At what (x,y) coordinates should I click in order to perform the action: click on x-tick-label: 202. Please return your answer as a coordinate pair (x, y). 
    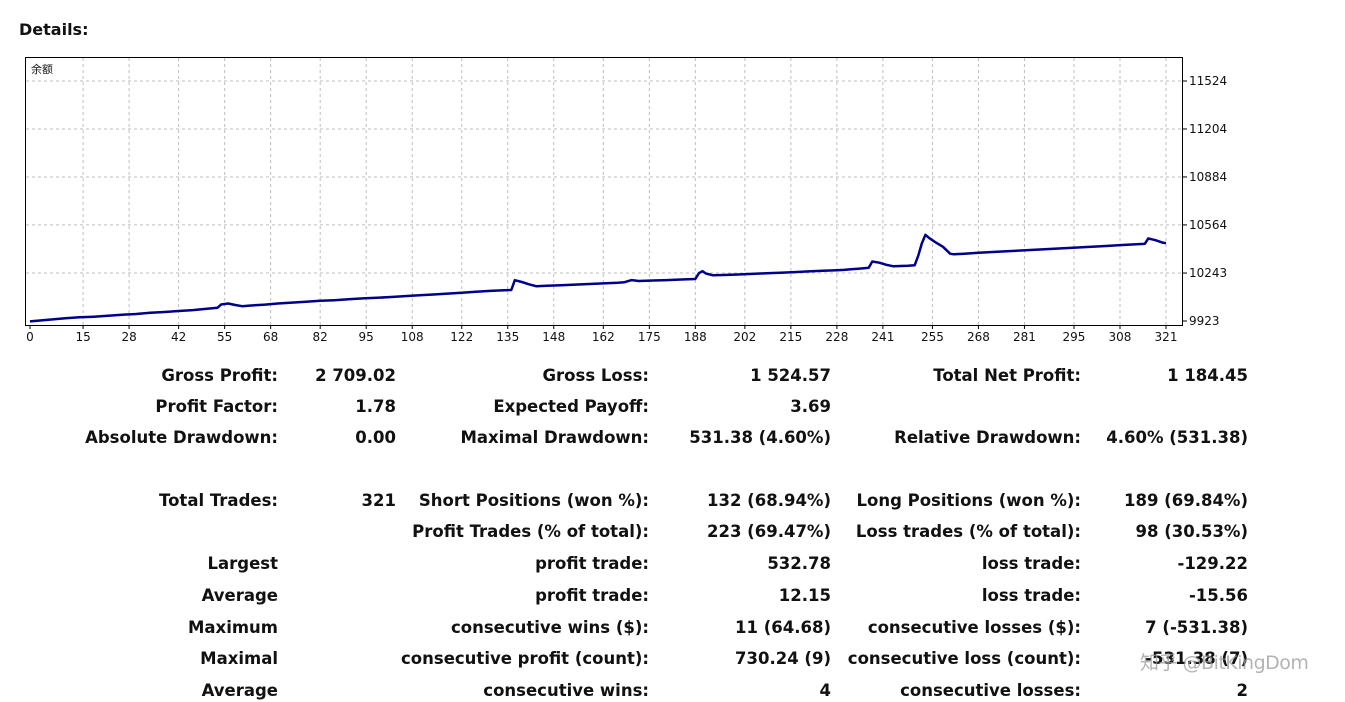
    Looking at the image, I should click on (744, 337).